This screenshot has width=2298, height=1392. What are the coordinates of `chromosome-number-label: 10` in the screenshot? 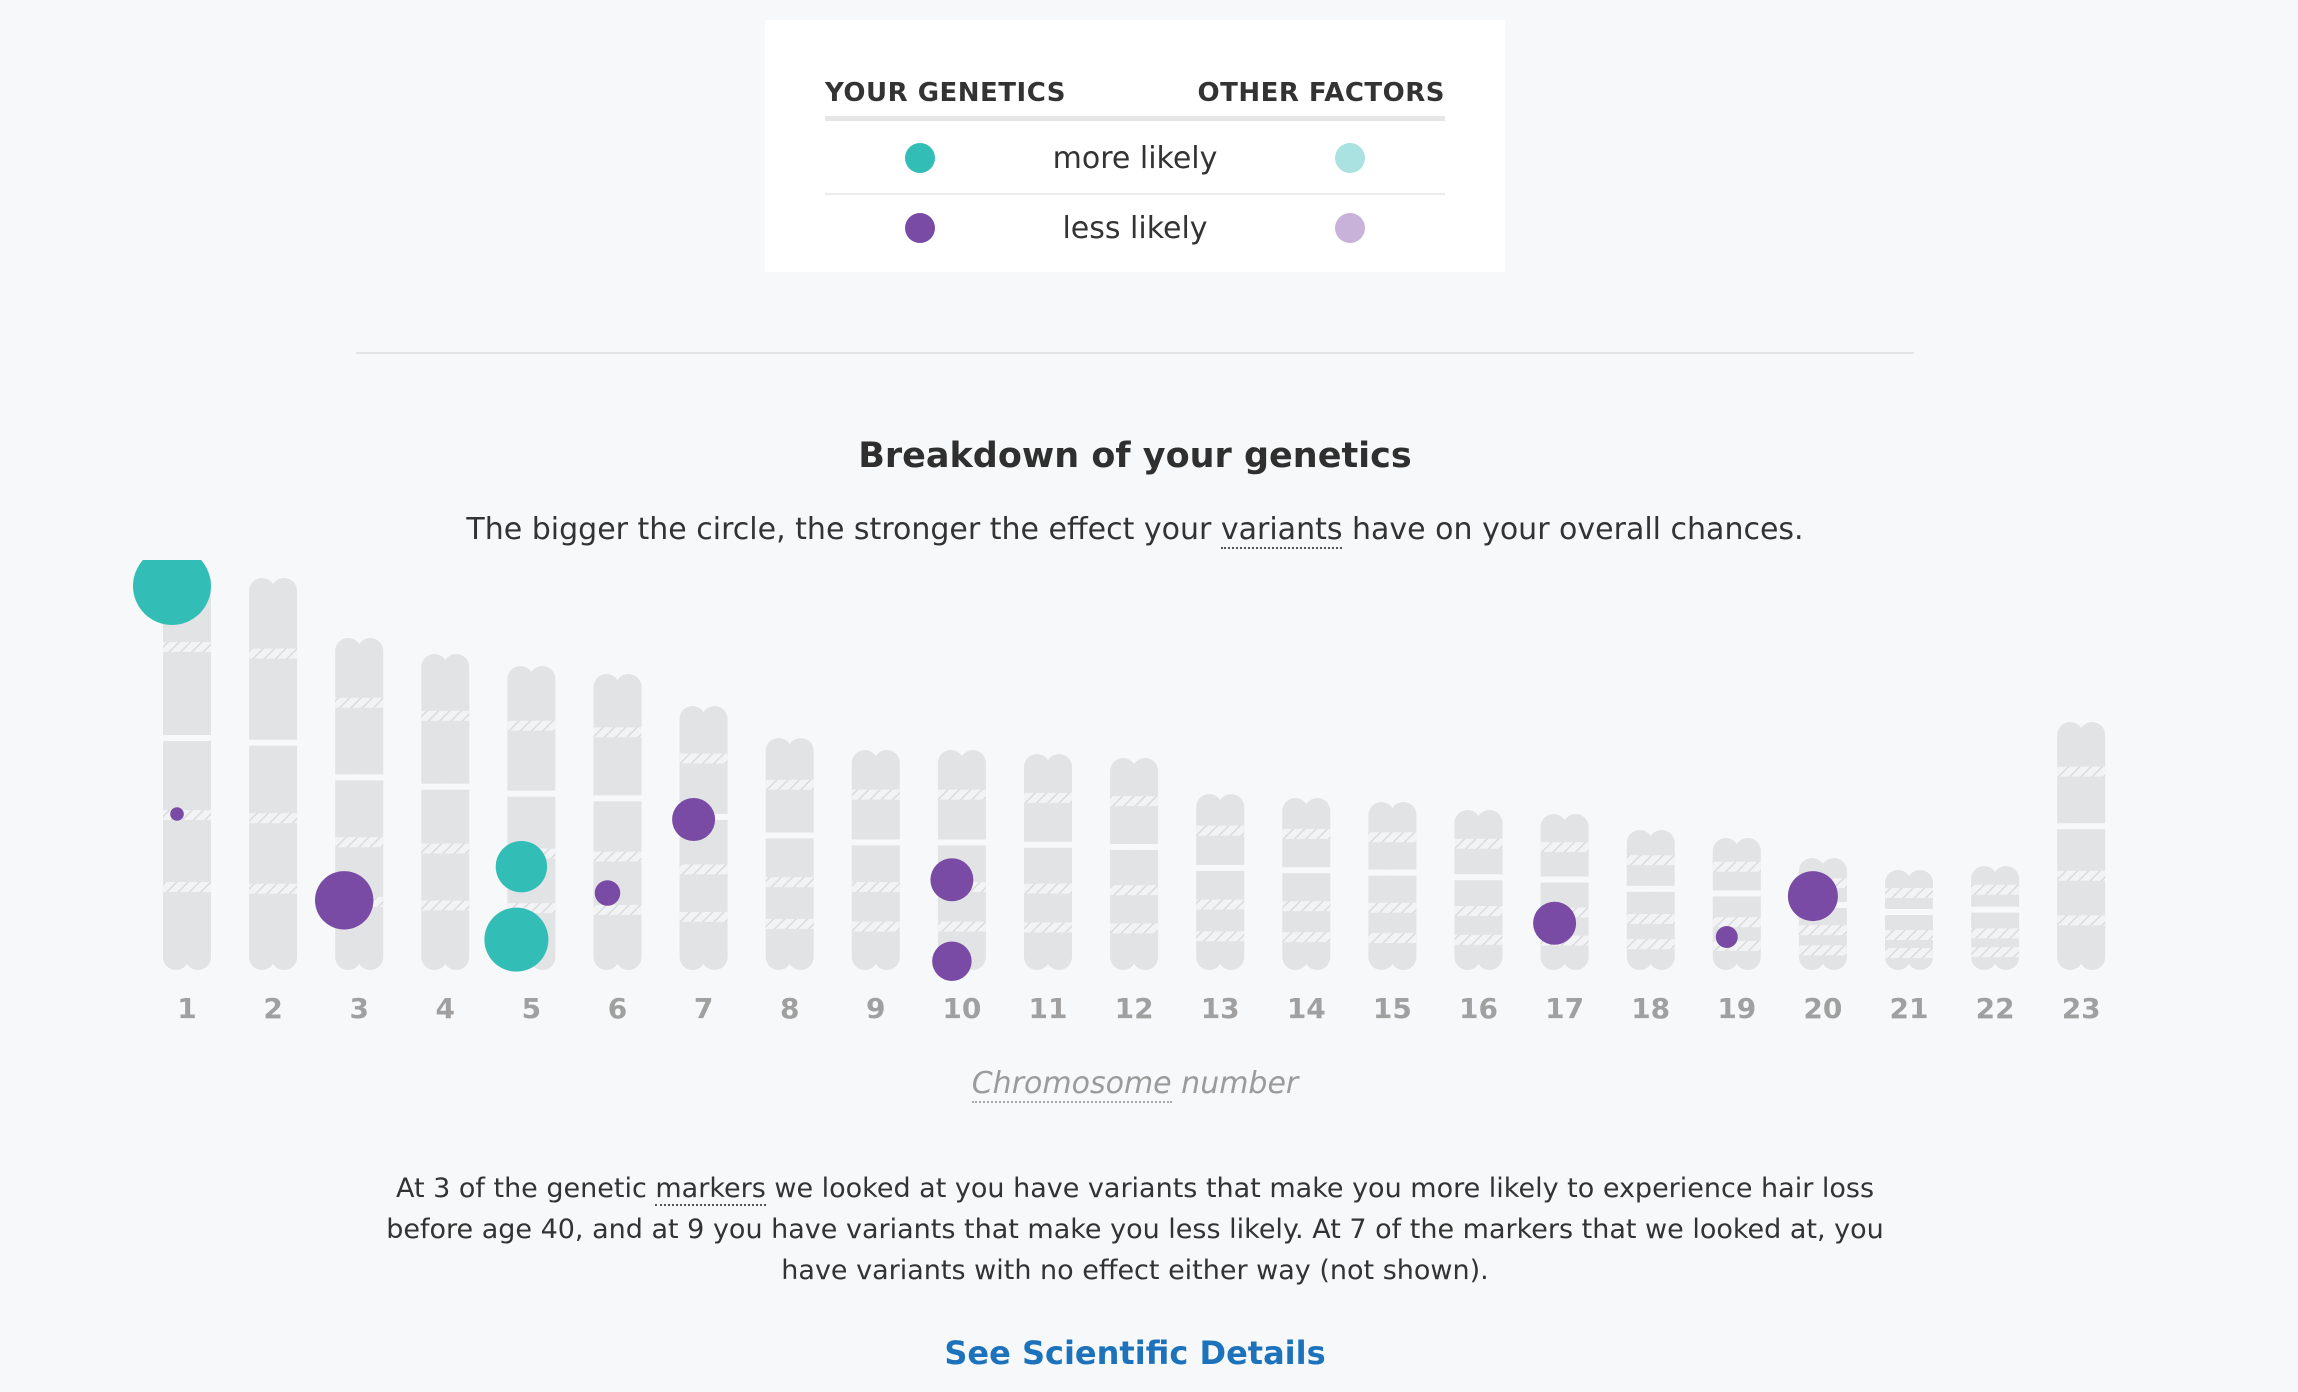 It's located at (961, 1008).